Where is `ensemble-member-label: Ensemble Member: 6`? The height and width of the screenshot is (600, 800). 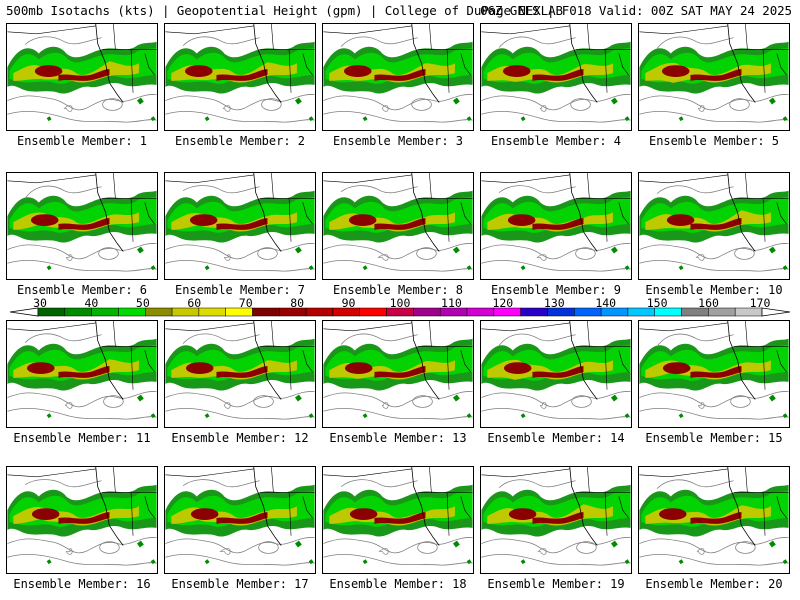 ensemble-member-label: Ensemble Member: 6 is located at coordinates (82, 290).